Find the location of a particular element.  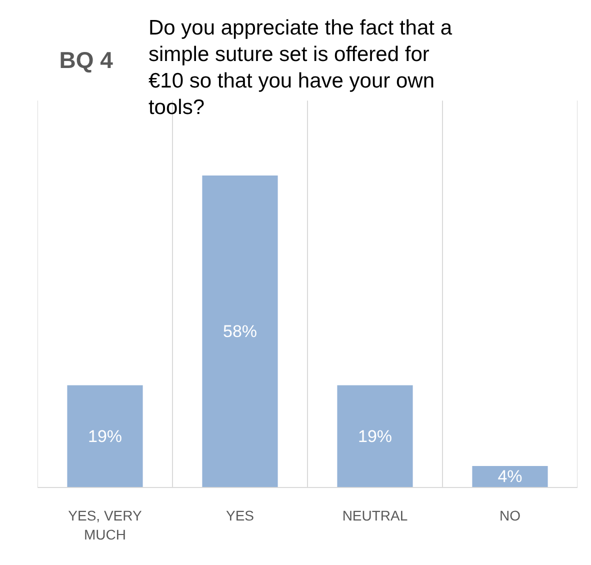

chart-subtitle: Do you appreciate the fact that a simple suture set is offered for €10 so that you have your own tools? is located at coordinates (300, 67).